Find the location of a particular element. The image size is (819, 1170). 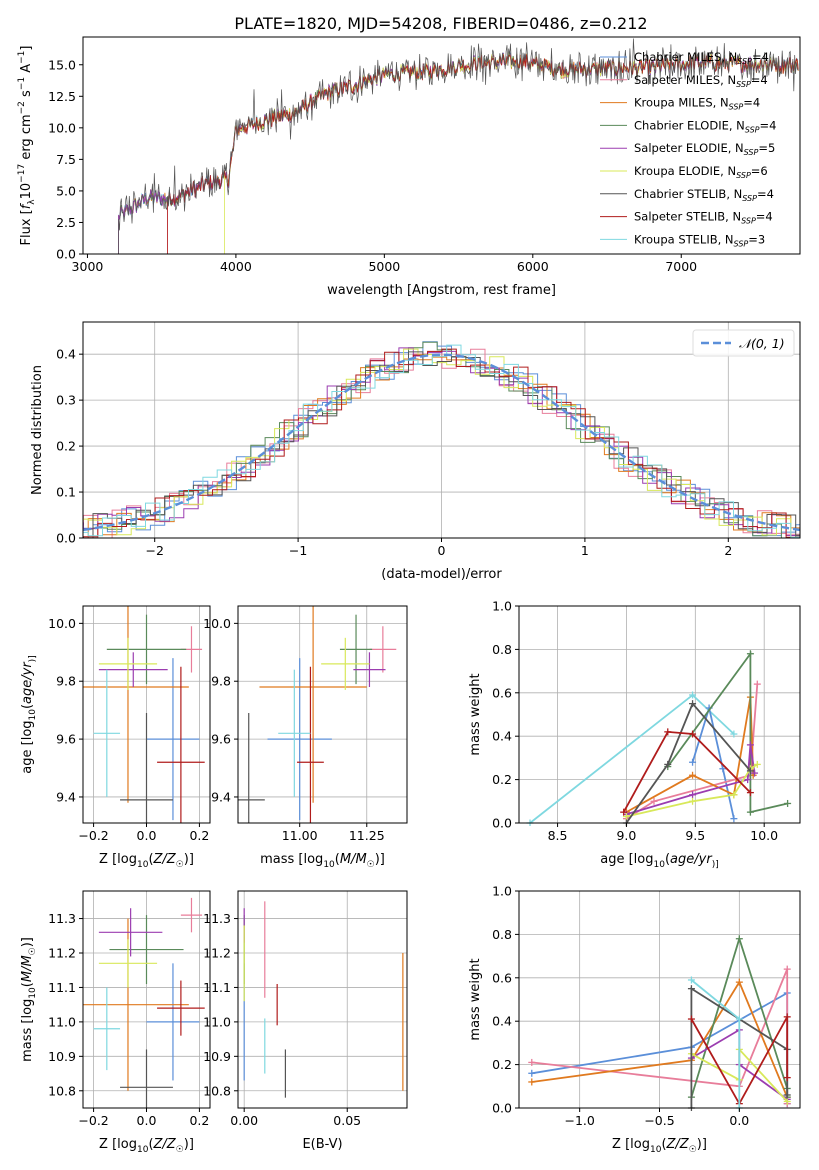

x-tick-label: 4000 is located at coordinates (236, 266).